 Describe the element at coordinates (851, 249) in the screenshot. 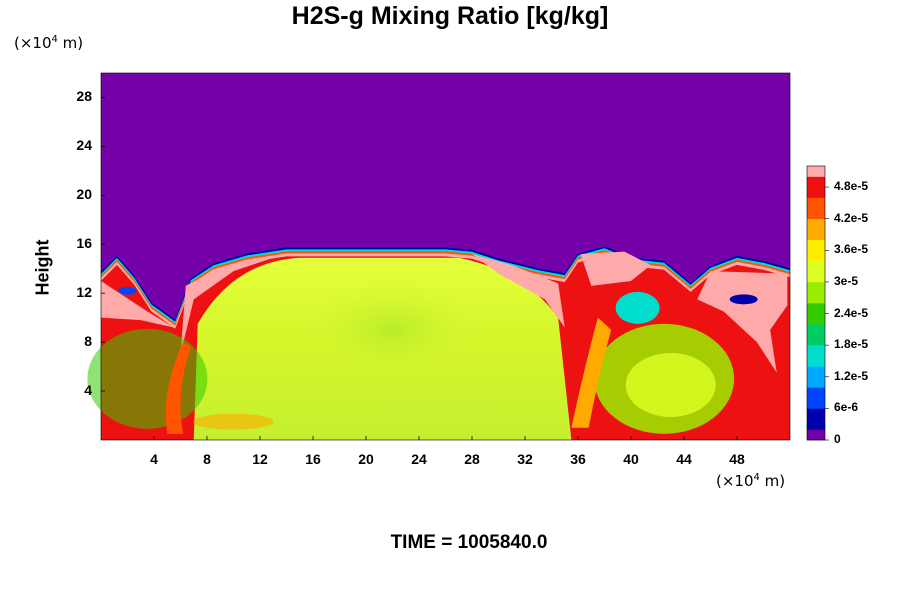

I see `colorbar-tick-label: 3.6e-5` at that location.